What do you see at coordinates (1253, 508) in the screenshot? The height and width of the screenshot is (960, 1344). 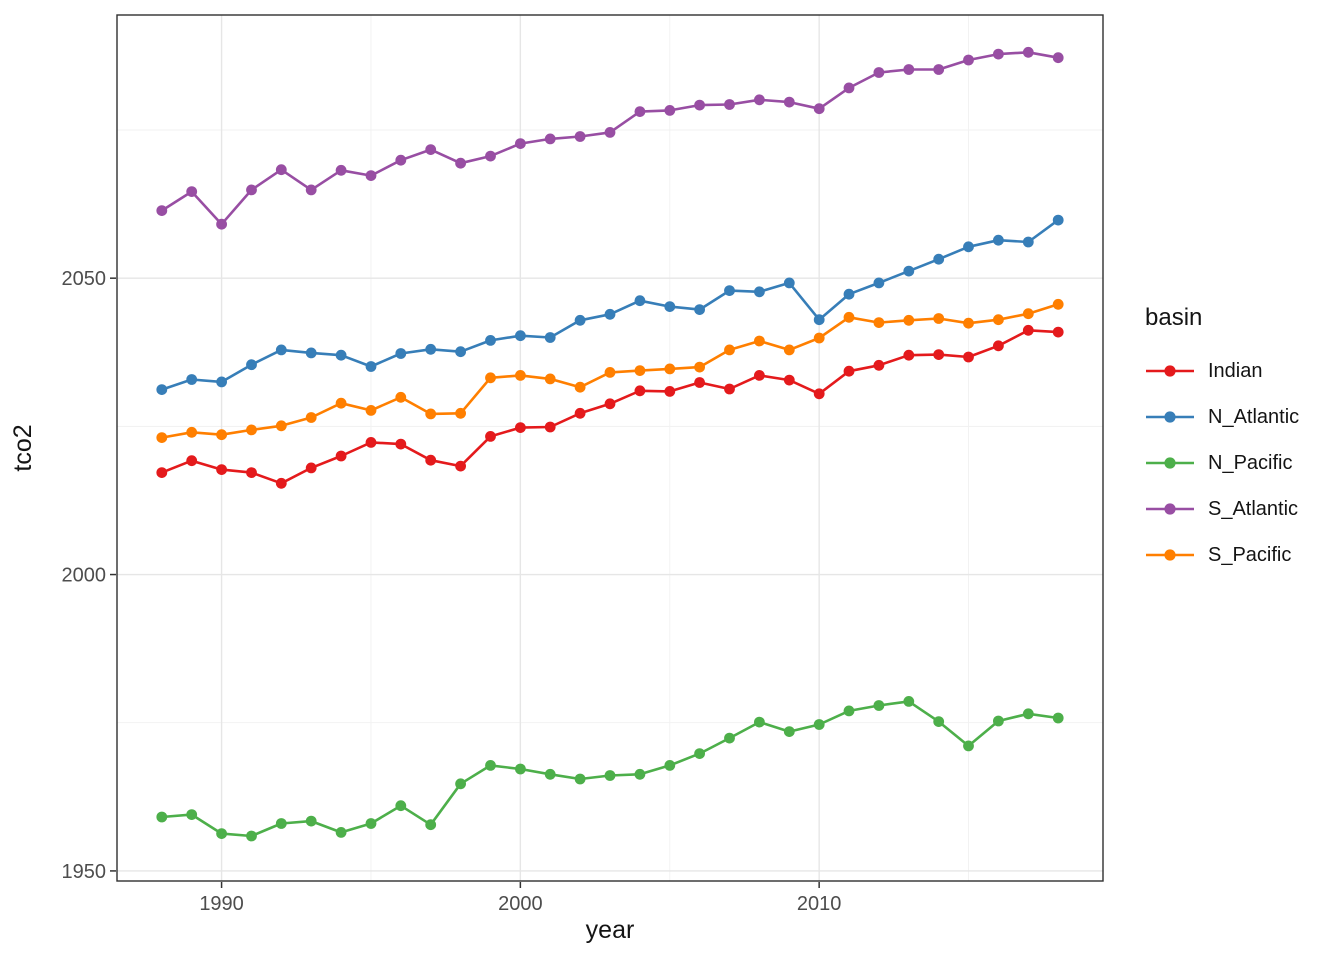 I see `legend-label: S_Atlantic` at bounding box center [1253, 508].